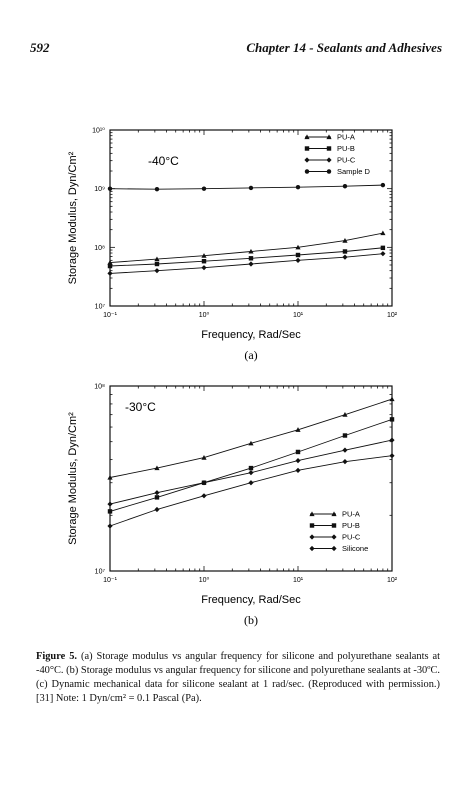 This screenshot has height=800, width=472. What do you see at coordinates (99, 248) in the screenshot?
I see `y-tick-label: 10⁸` at bounding box center [99, 248].